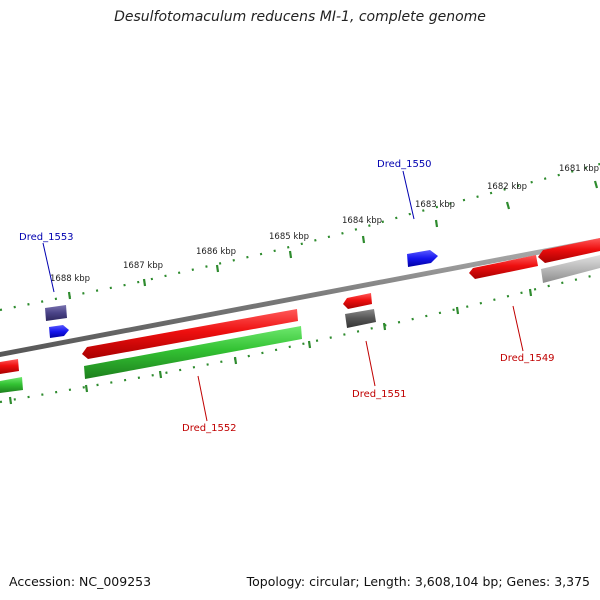 This screenshot has width=600, height=600. Describe the element at coordinates (503, 267) in the screenshot. I see `gene-dred-1549-red` at that location.